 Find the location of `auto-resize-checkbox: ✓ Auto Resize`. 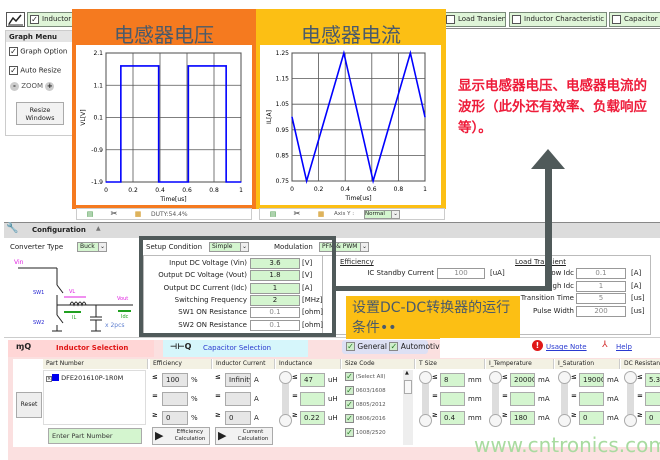

auto-resize-checkbox: ✓ Auto Resize is located at coordinates (35, 70).